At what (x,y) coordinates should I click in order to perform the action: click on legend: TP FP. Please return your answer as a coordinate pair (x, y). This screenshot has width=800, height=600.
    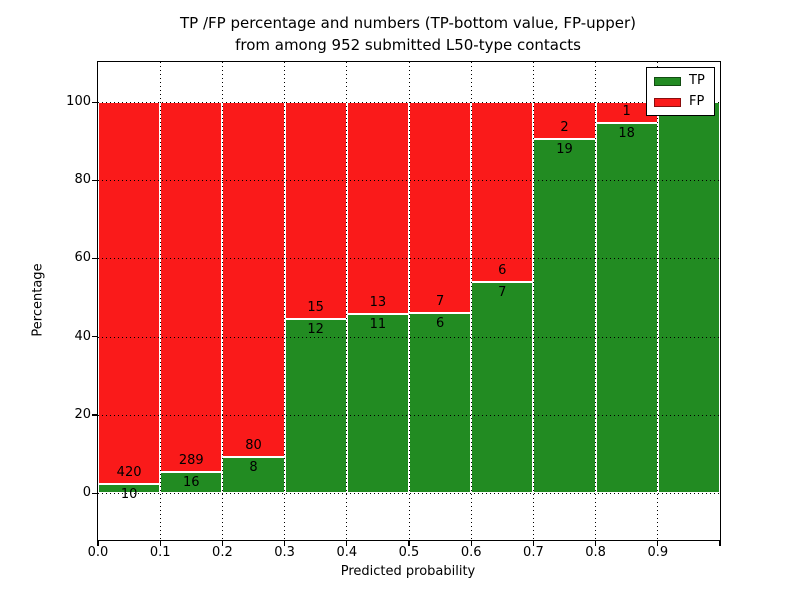
    Looking at the image, I should click on (680, 91).